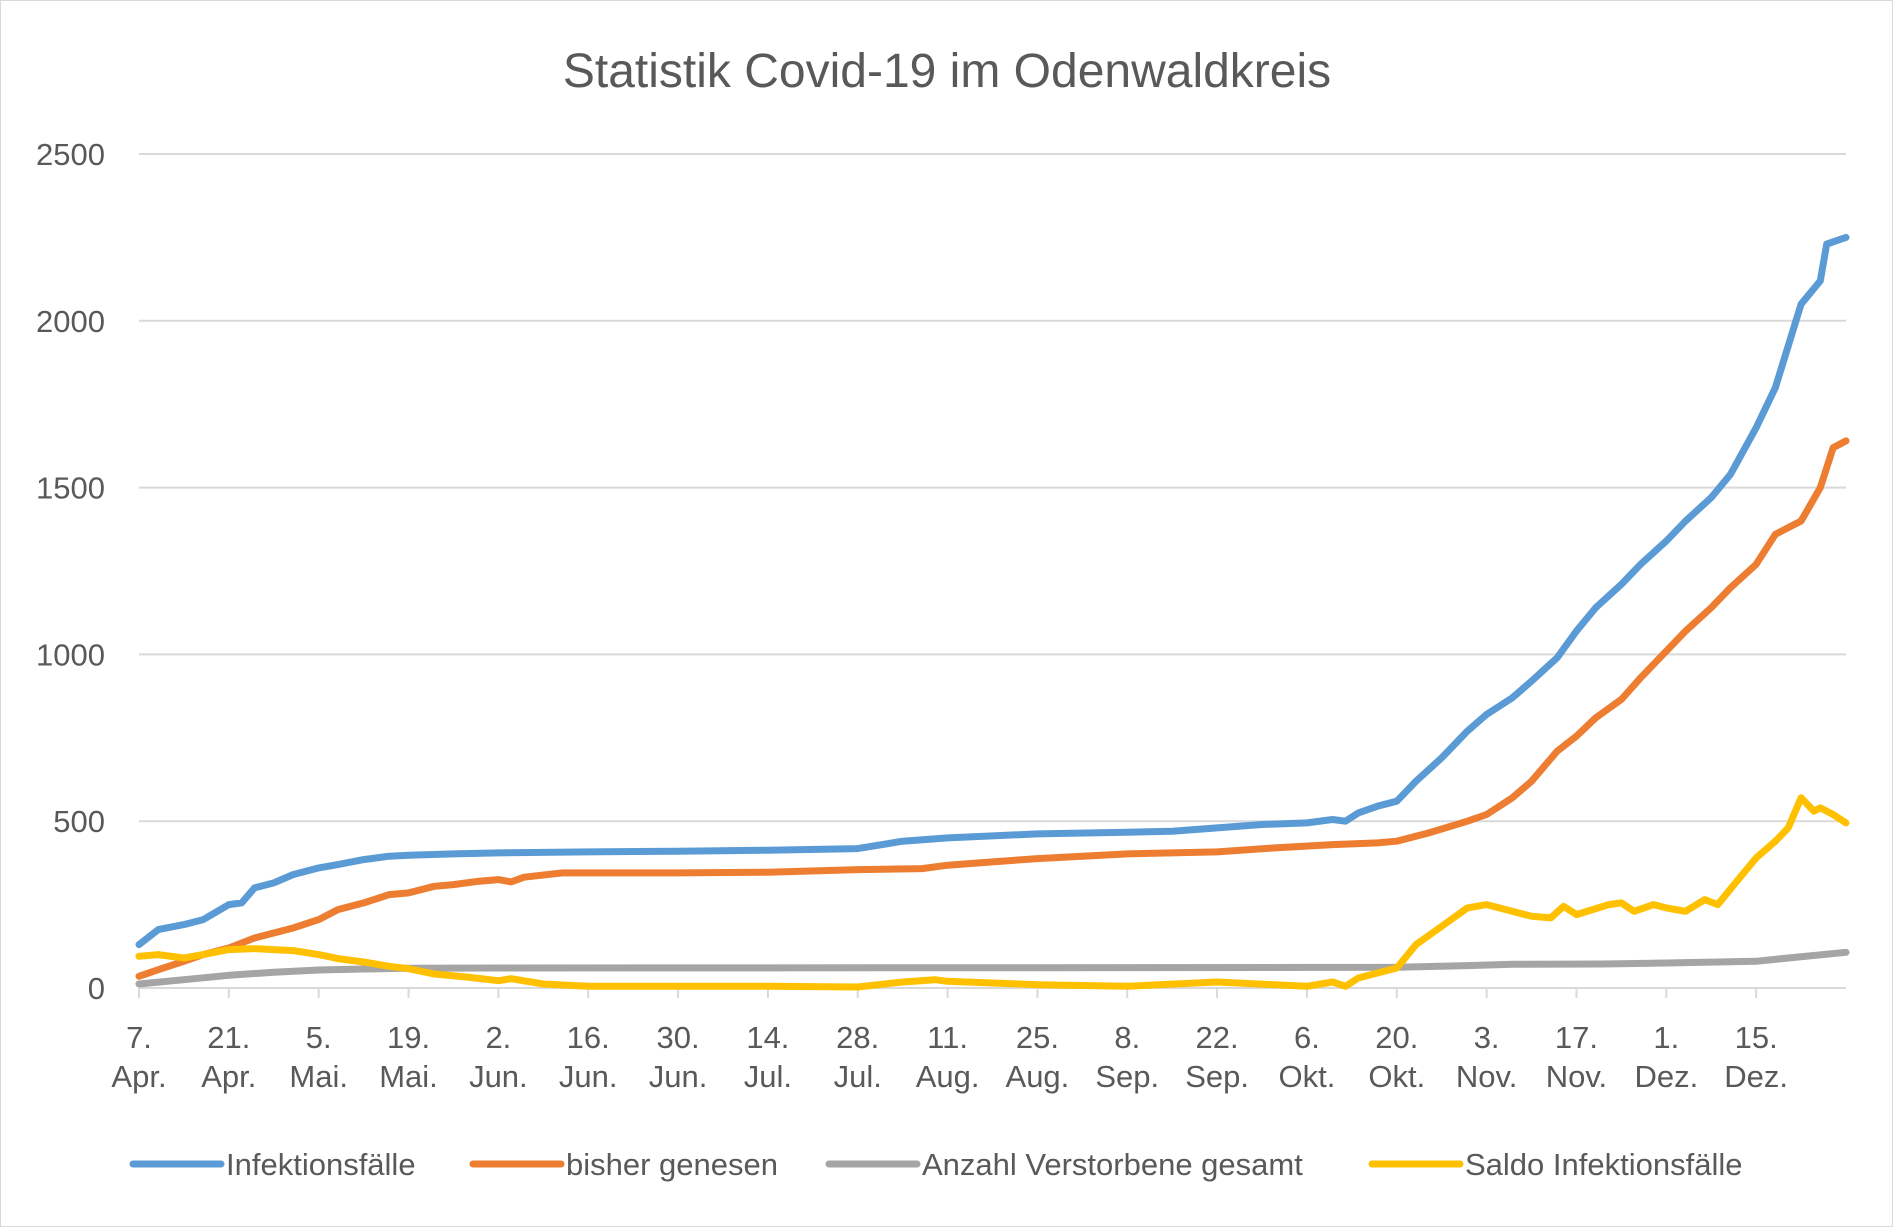  Describe the element at coordinates (321, 1164) in the screenshot. I see `legend-label: Infektionsfälle` at that location.